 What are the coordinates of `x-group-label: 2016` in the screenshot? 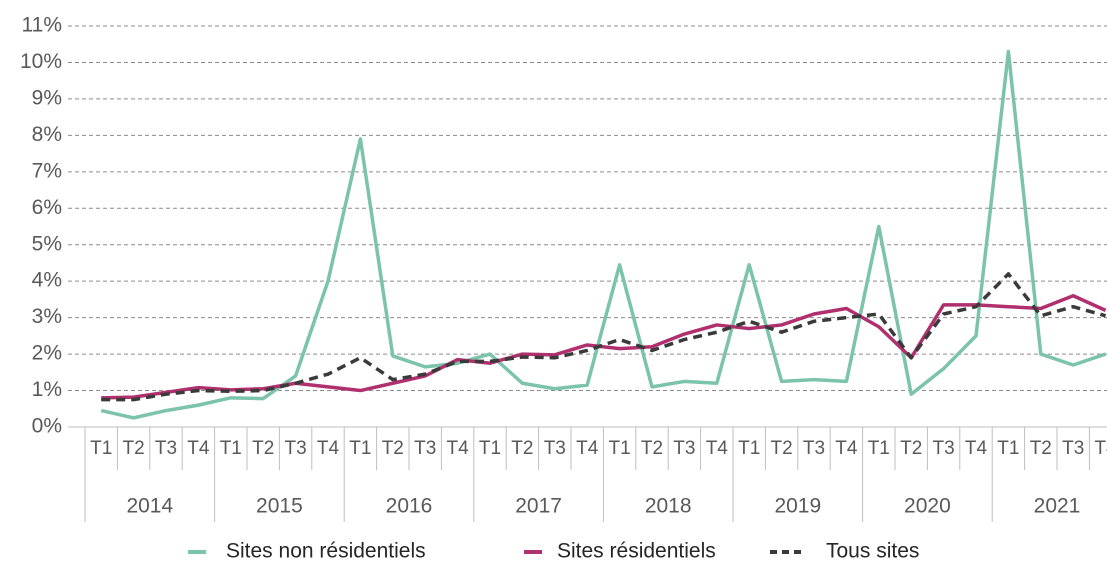 It's located at (409, 506).